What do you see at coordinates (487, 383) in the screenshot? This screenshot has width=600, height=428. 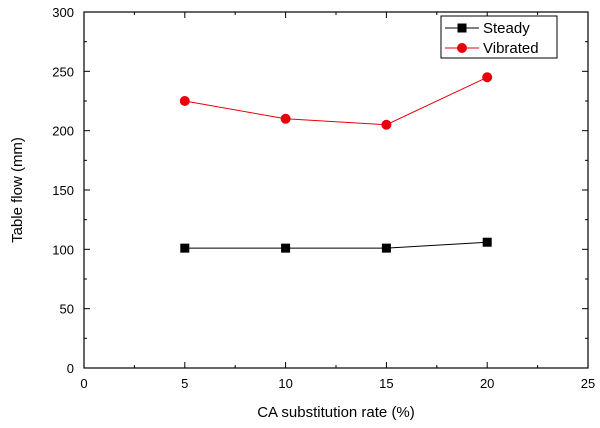 I see `x-tick-label: 20` at bounding box center [487, 383].